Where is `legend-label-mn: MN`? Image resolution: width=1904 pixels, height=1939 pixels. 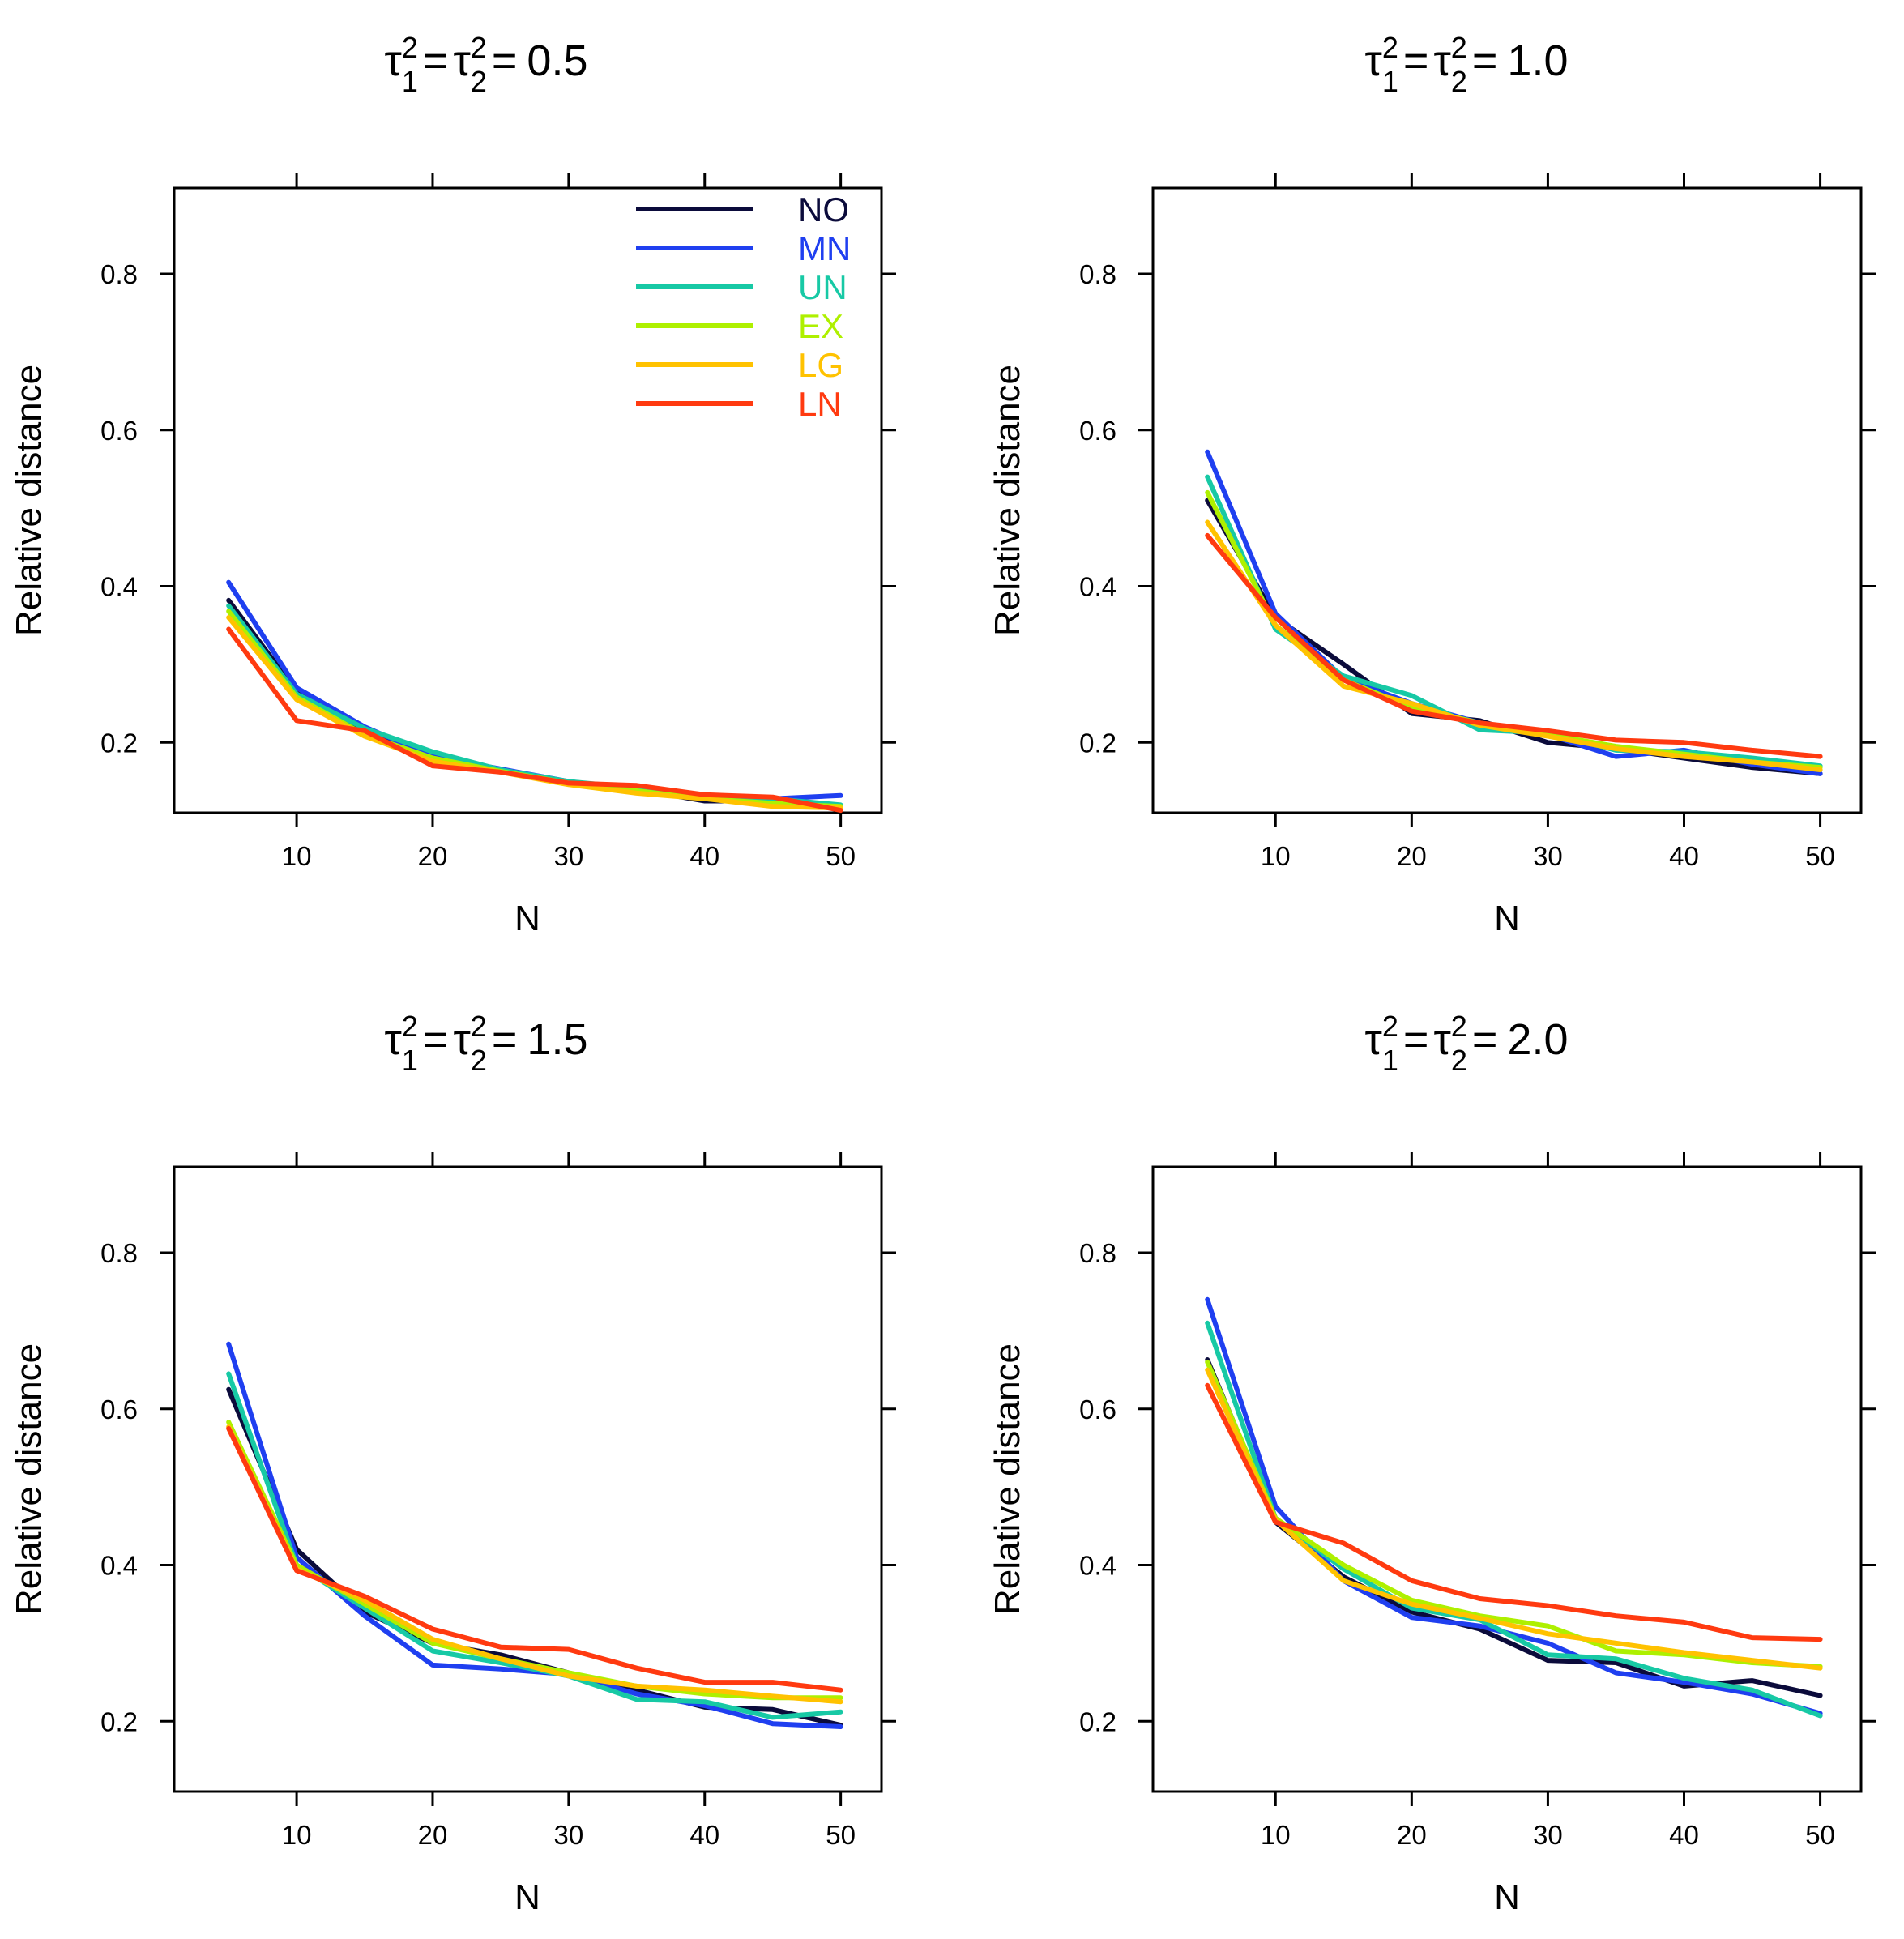 legend-label-mn: MN is located at coordinates (825, 248).